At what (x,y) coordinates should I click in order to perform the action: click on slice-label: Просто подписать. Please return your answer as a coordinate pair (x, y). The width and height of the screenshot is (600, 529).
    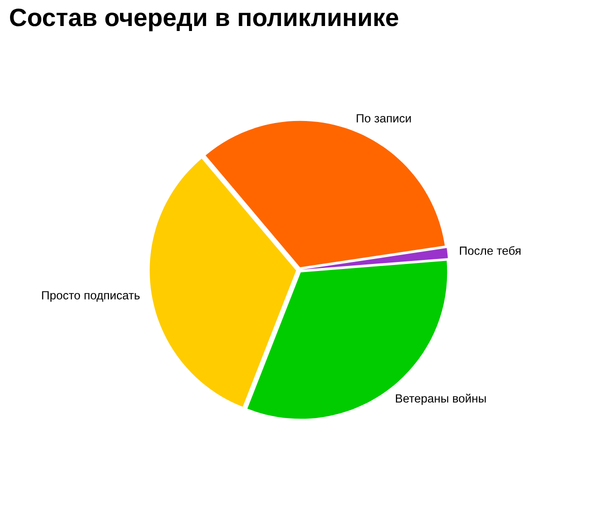
    Looking at the image, I should click on (91, 296).